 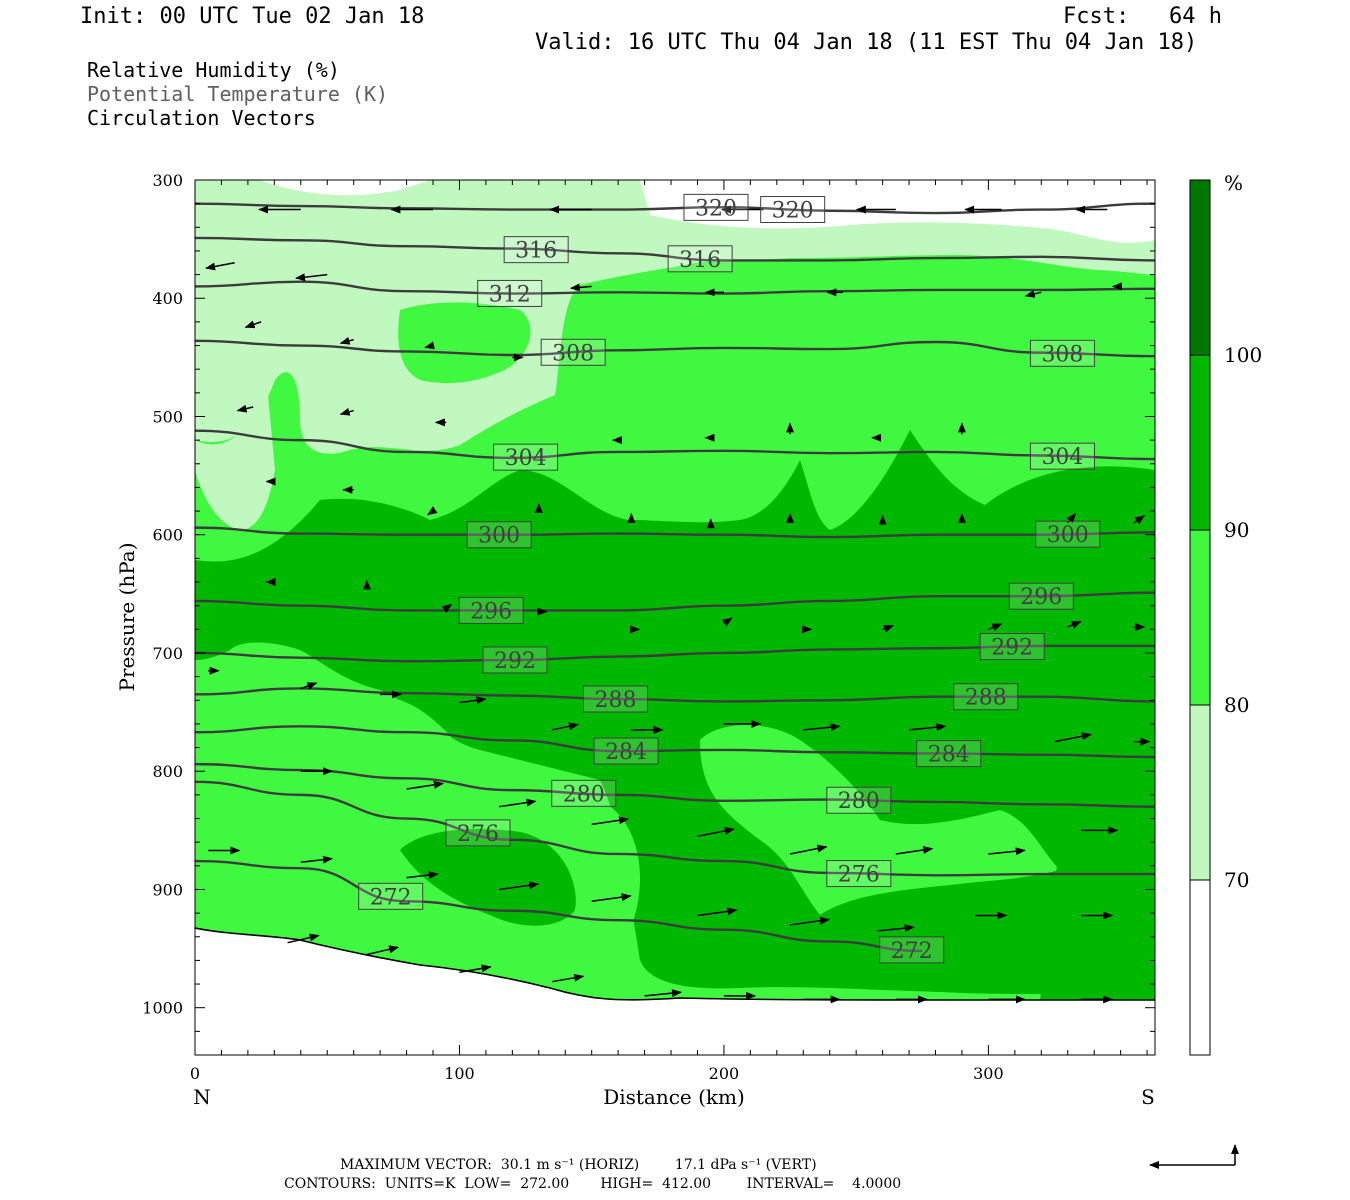 I want to click on isentrope-label: 276, so click(x=859, y=875).